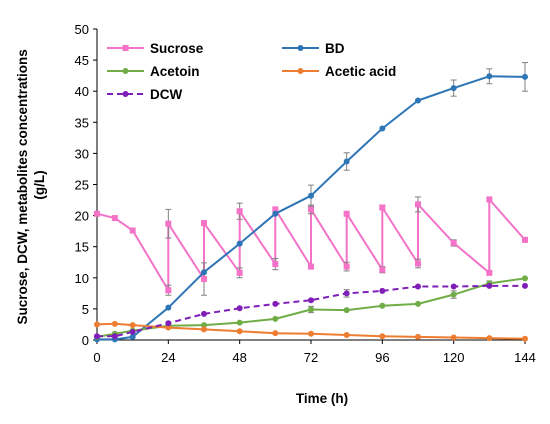  I want to click on x-tick-label: 144, so click(525, 357).